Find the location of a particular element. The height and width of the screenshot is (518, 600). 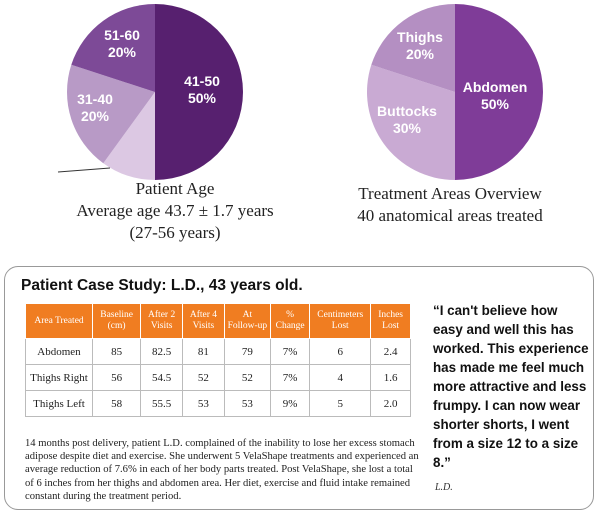

treatment-category-label: Abdomen is located at coordinates (495, 87).